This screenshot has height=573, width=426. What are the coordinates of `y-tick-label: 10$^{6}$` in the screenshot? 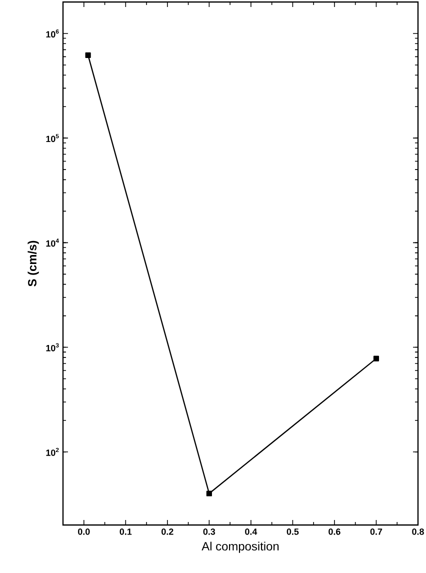 It's located at (52, 33).